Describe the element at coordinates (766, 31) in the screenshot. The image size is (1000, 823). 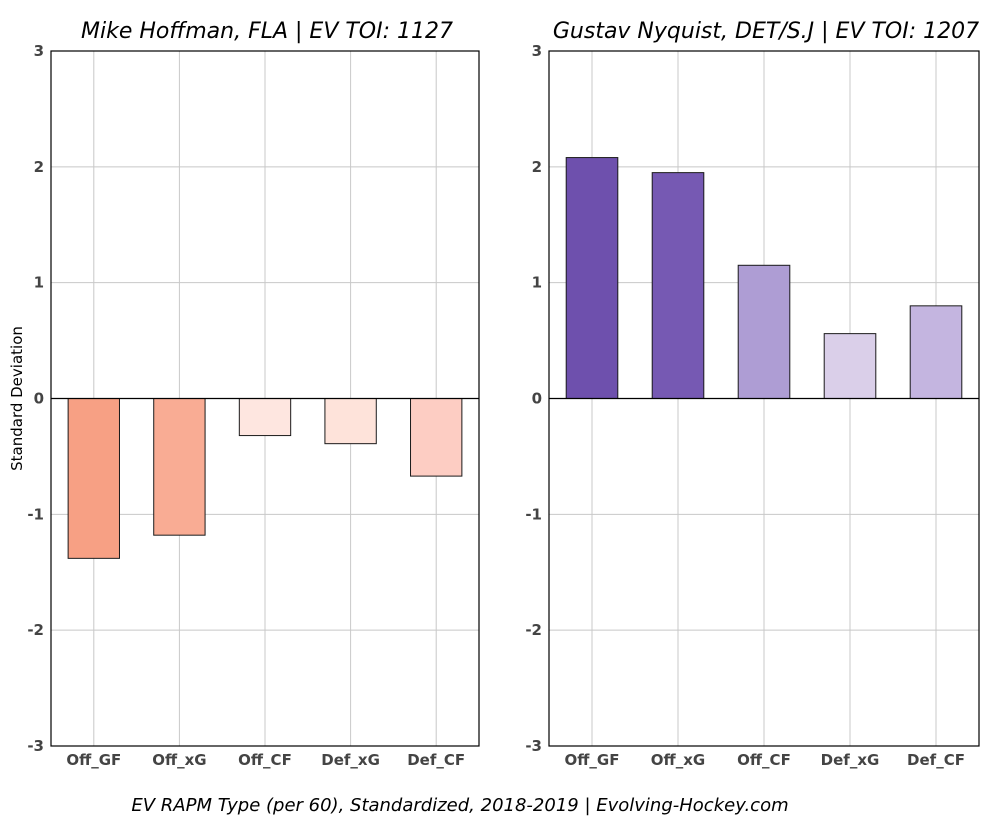
I see `chart-title: Gustav Nyquist, DET/S.J | EV TOI: 1207` at that location.